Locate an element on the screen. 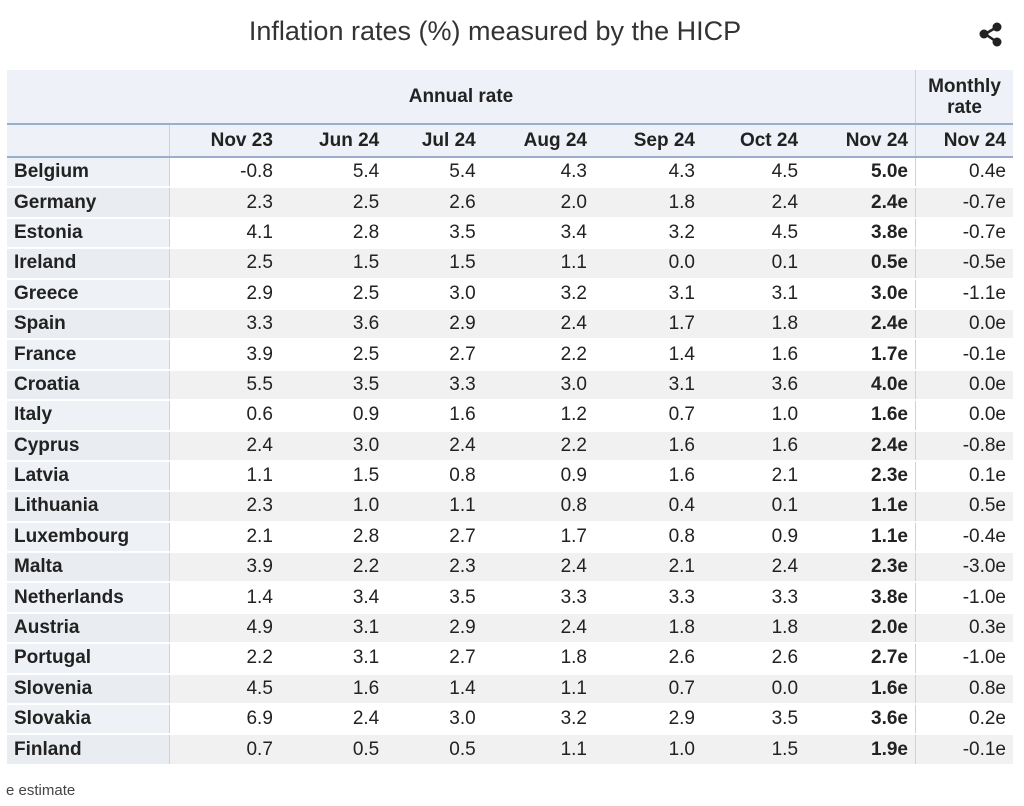 The height and width of the screenshot is (806, 1024). value-cell: 3.9 is located at coordinates (224, 355).